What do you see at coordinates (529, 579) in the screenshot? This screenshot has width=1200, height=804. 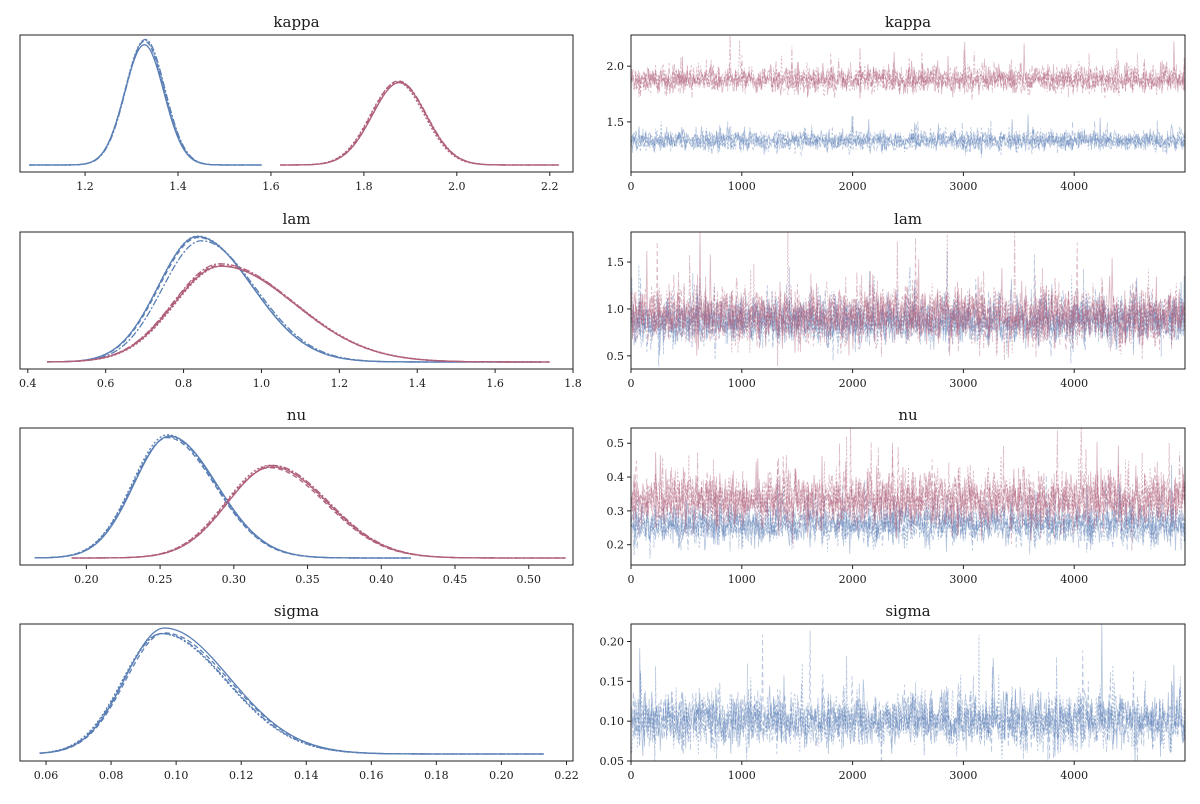 I see `x-tick-label: 0.50` at bounding box center [529, 579].